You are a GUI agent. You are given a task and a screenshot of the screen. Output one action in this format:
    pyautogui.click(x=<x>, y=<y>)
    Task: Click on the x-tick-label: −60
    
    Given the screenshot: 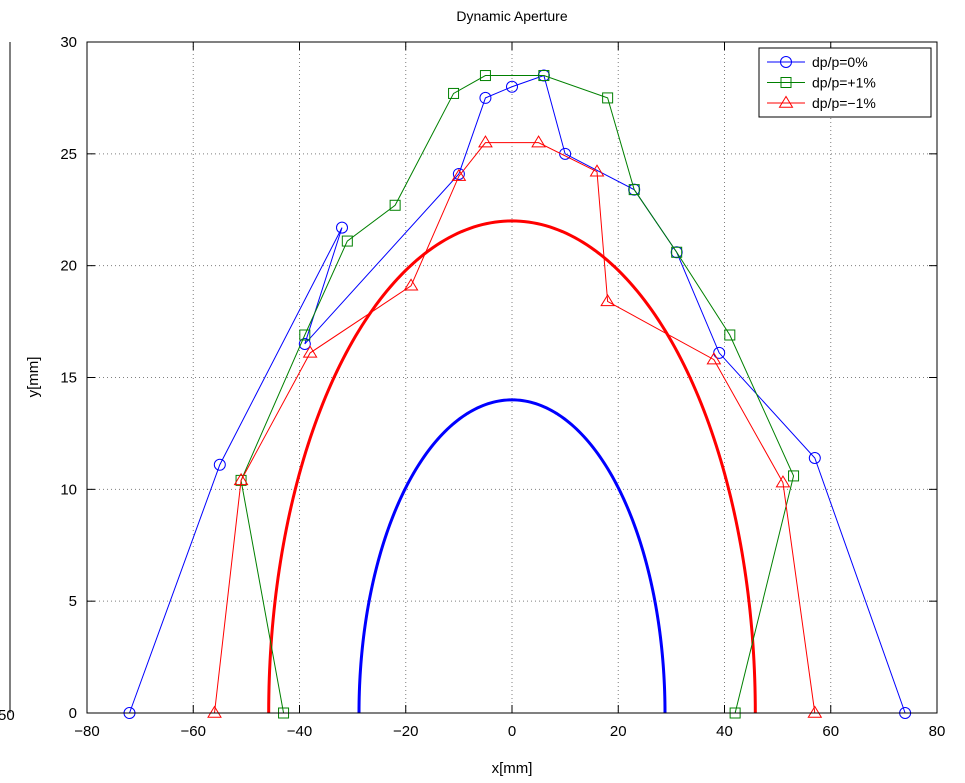 What is the action you would take?
    pyautogui.click(x=193, y=731)
    